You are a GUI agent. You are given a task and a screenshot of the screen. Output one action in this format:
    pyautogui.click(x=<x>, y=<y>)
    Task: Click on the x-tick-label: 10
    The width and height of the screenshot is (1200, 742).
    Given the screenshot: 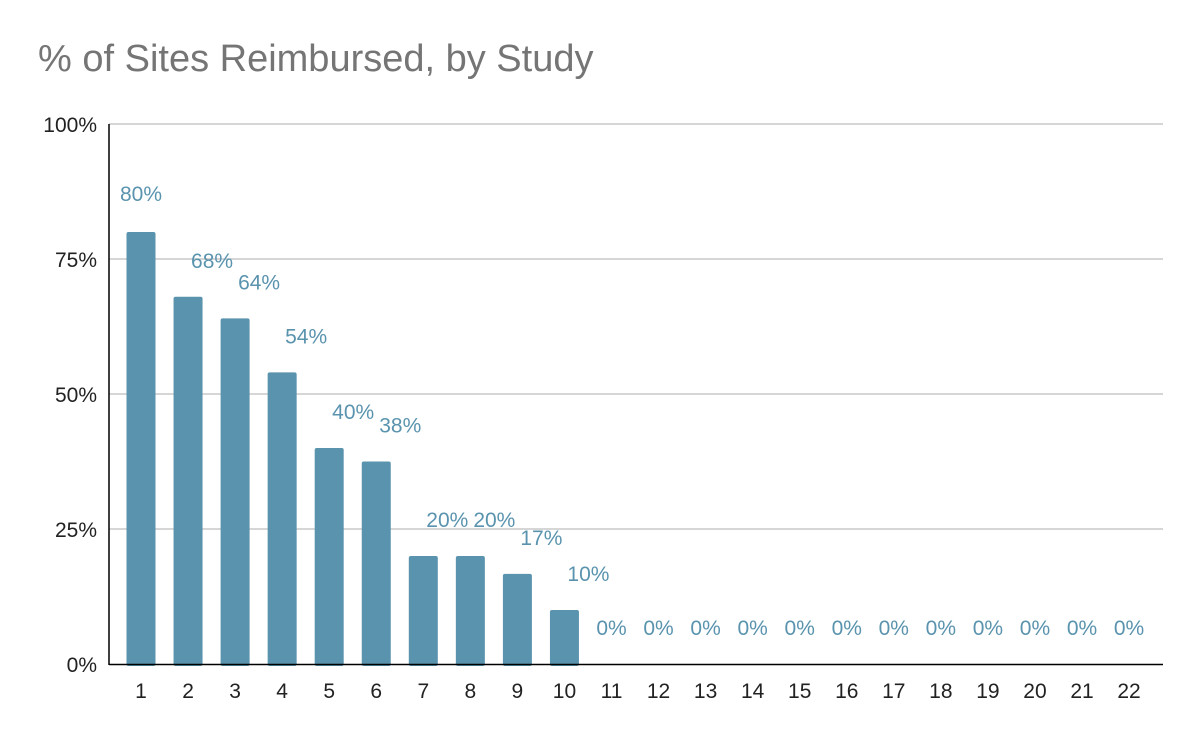 What is the action you would take?
    pyautogui.click(x=564, y=691)
    